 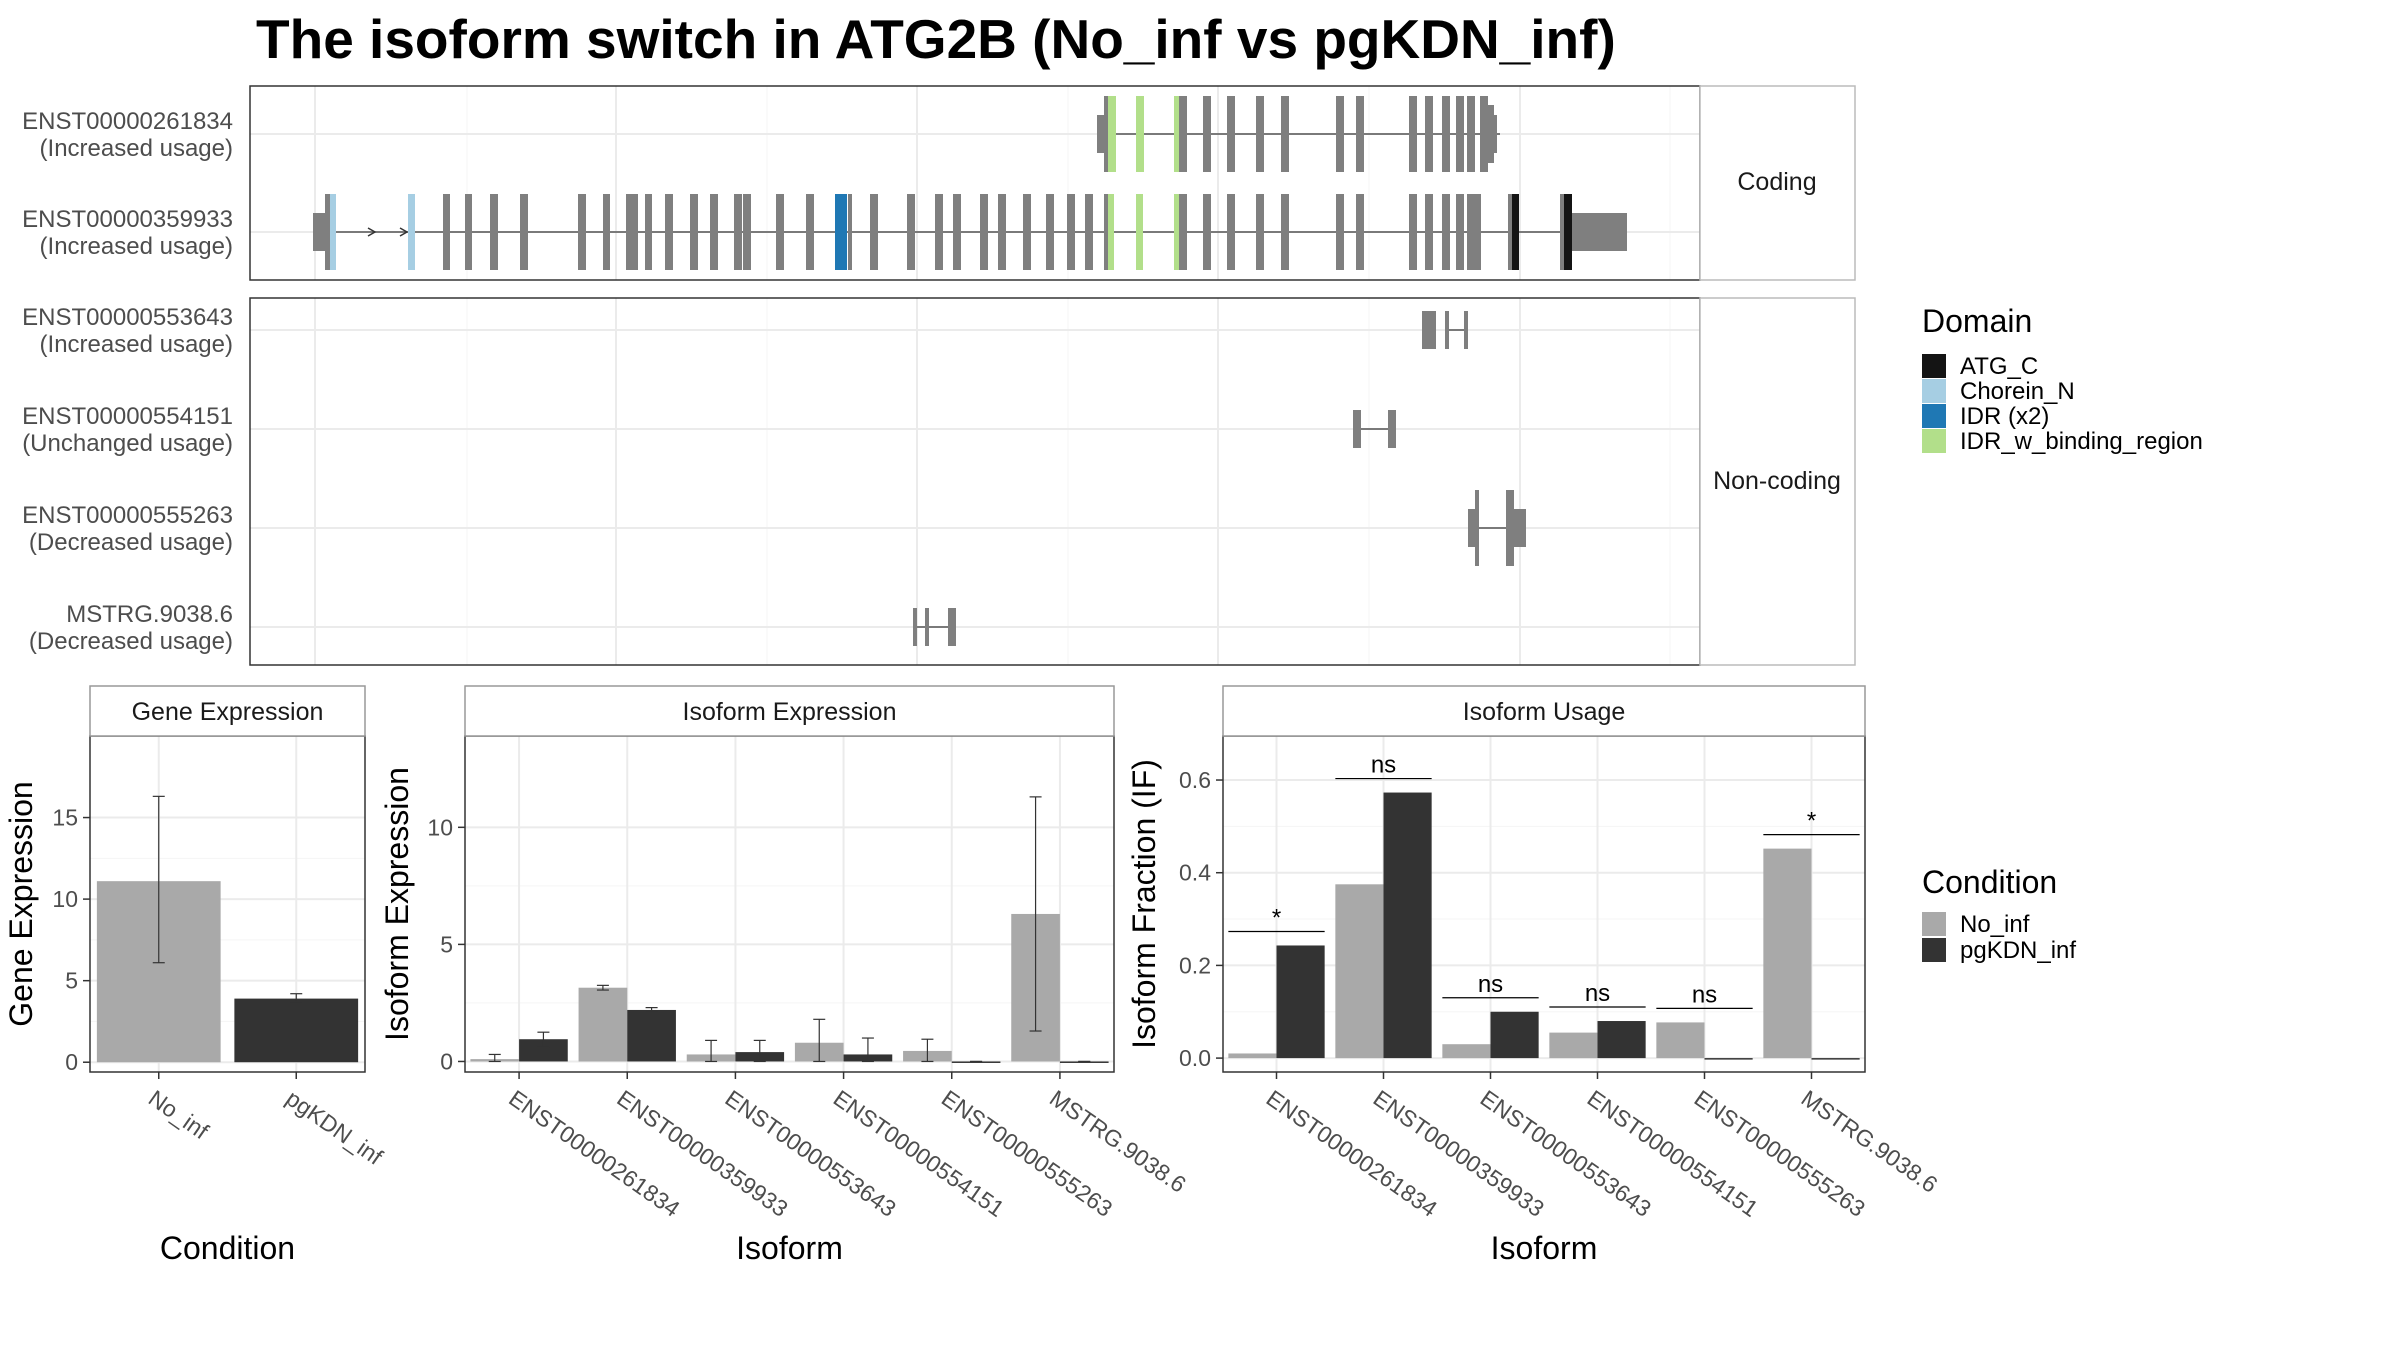 I want to click on plot-background, so click(x=1544, y=904).